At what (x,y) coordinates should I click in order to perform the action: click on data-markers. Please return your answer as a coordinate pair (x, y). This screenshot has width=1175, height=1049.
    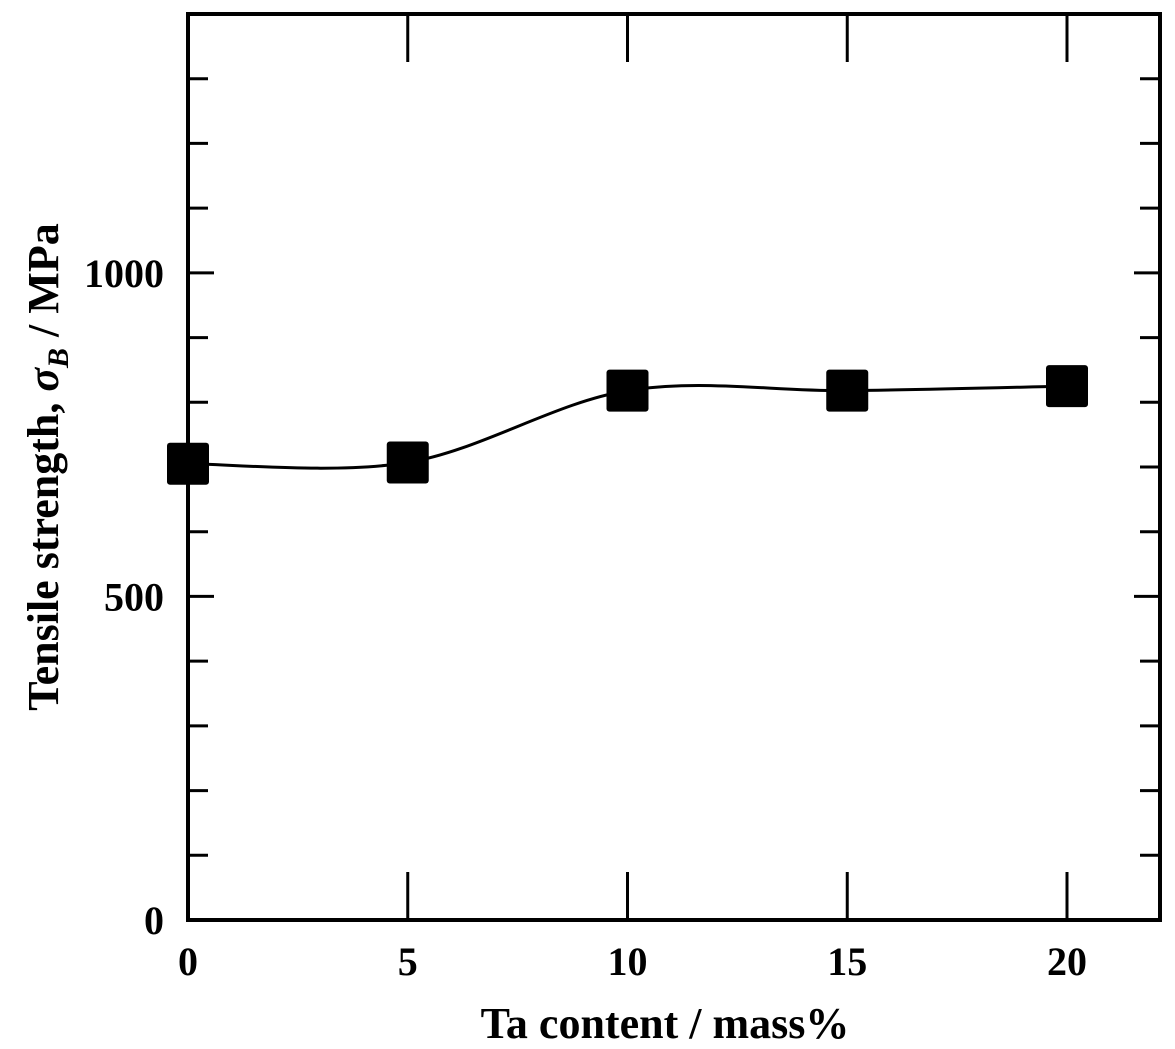
    Looking at the image, I should click on (627, 425).